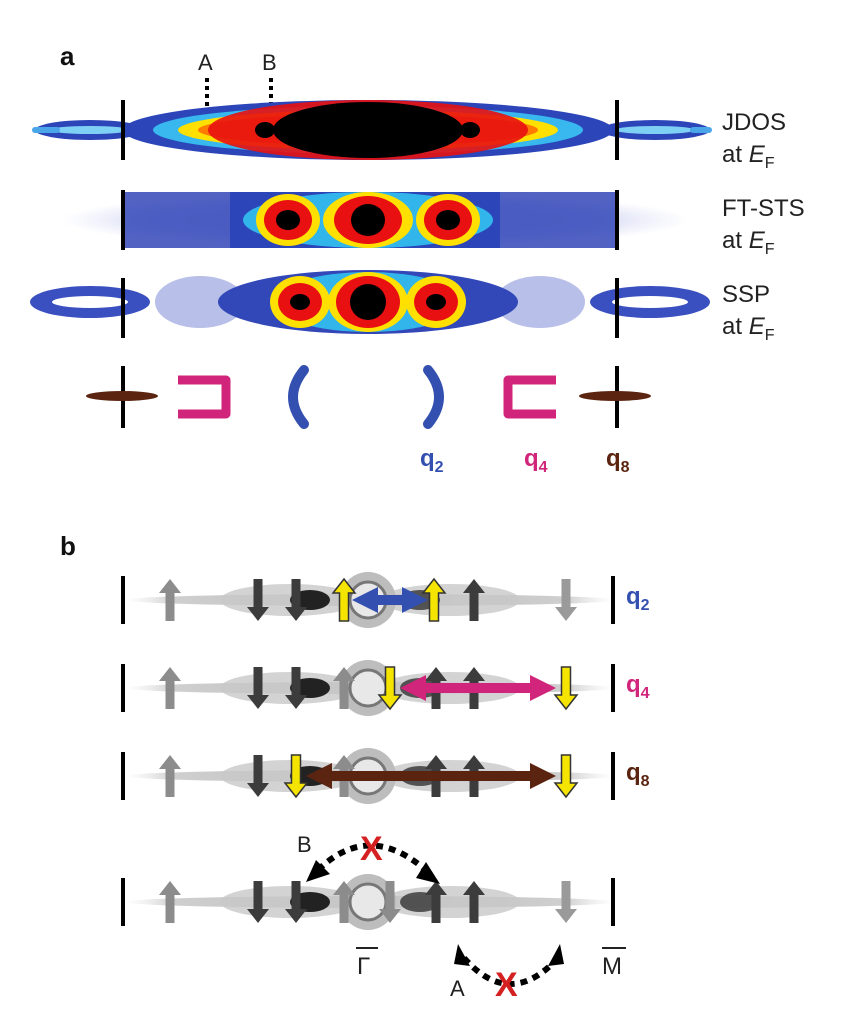 The image size is (850, 1013). I want to click on forbidden-arc-a: X A, so click(507, 974).